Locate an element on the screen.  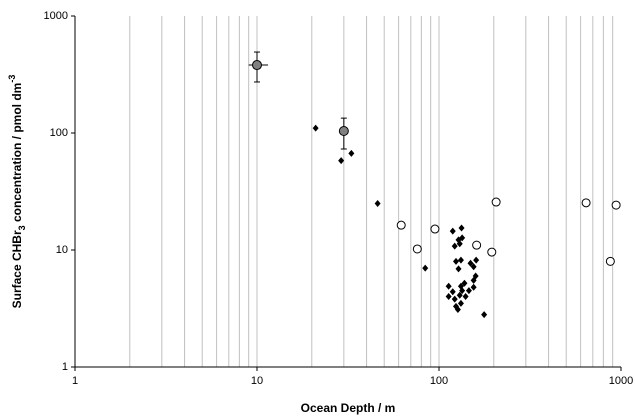
x-tick-label: 1 is located at coordinates (75, 381).